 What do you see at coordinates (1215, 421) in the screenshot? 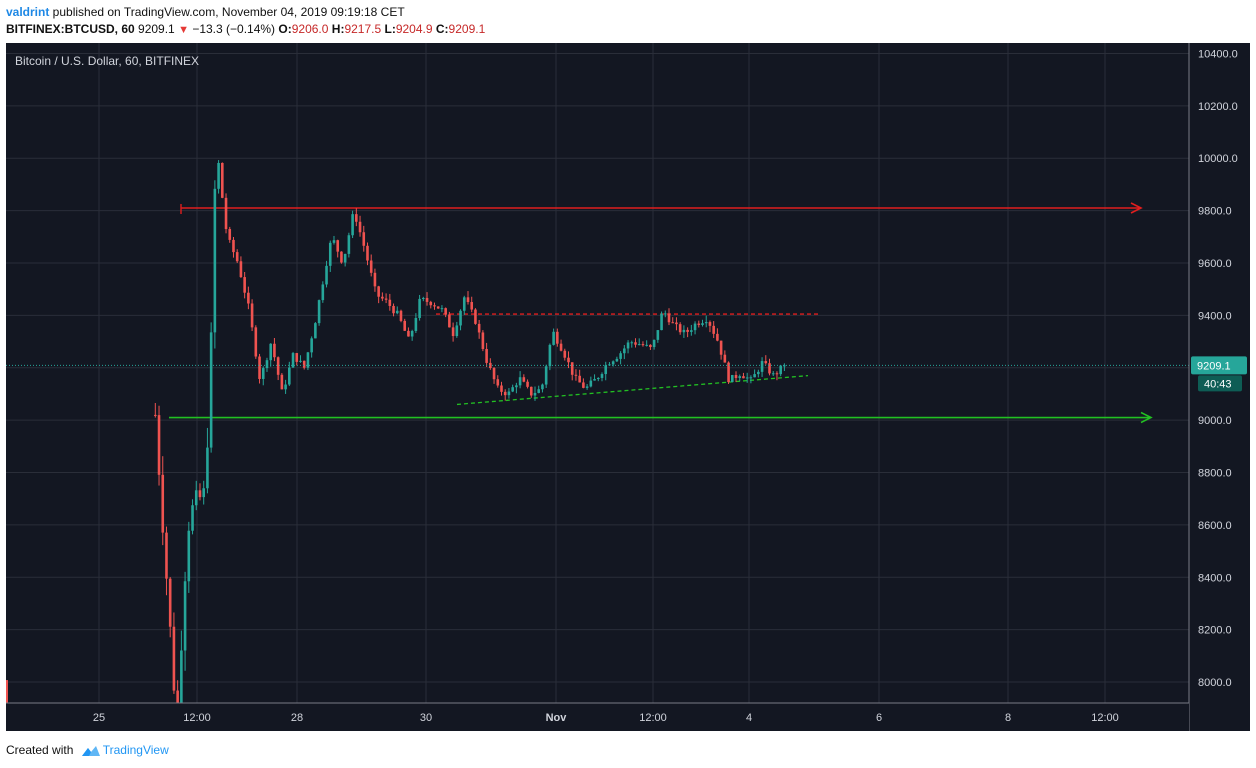
I see `price-tick-label: 9000.0` at bounding box center [1215, 421].